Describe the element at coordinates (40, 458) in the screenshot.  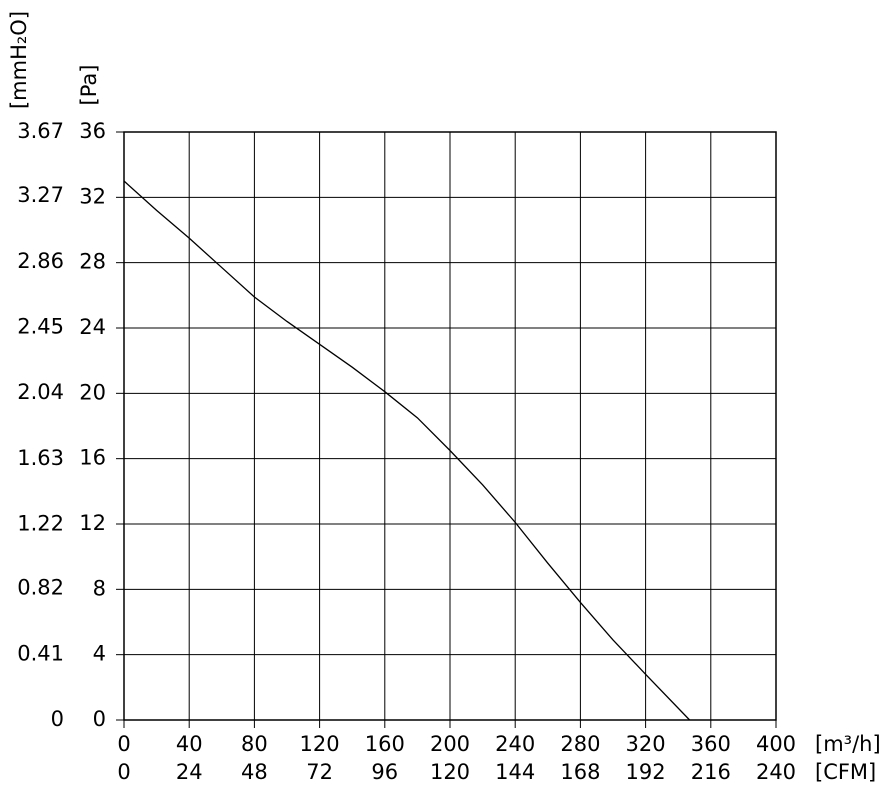
I see `y2-tick-label: 1.63` at that location.